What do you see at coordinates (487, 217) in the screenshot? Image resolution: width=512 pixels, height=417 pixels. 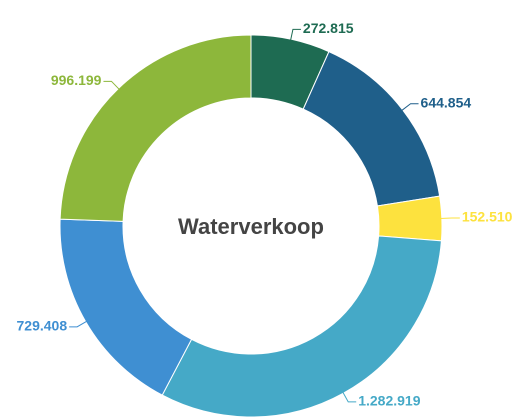 I see `data-label: 152.510` at bounding box center [487, 217].